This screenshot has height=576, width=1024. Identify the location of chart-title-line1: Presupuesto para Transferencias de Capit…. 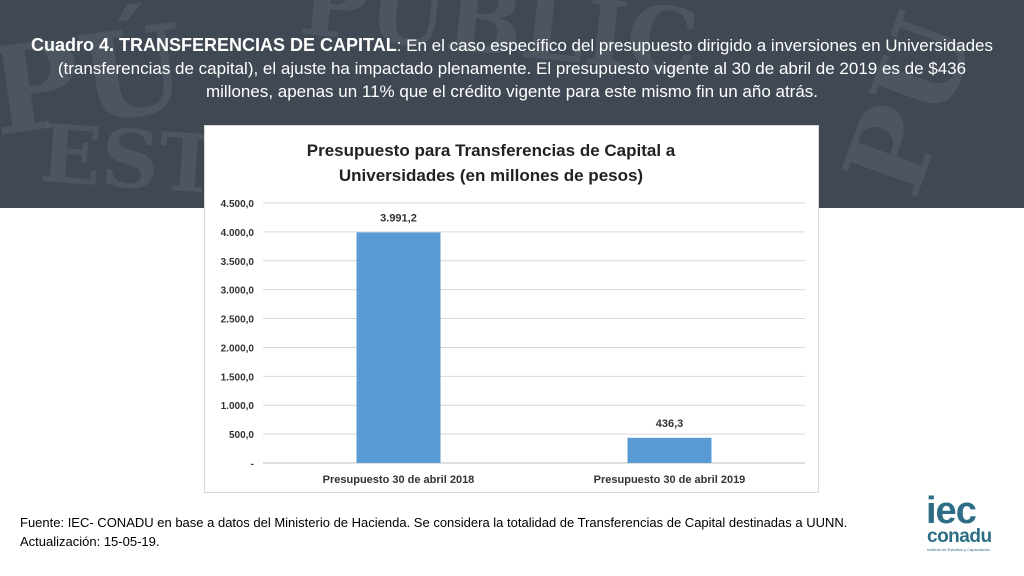
(491, 150).